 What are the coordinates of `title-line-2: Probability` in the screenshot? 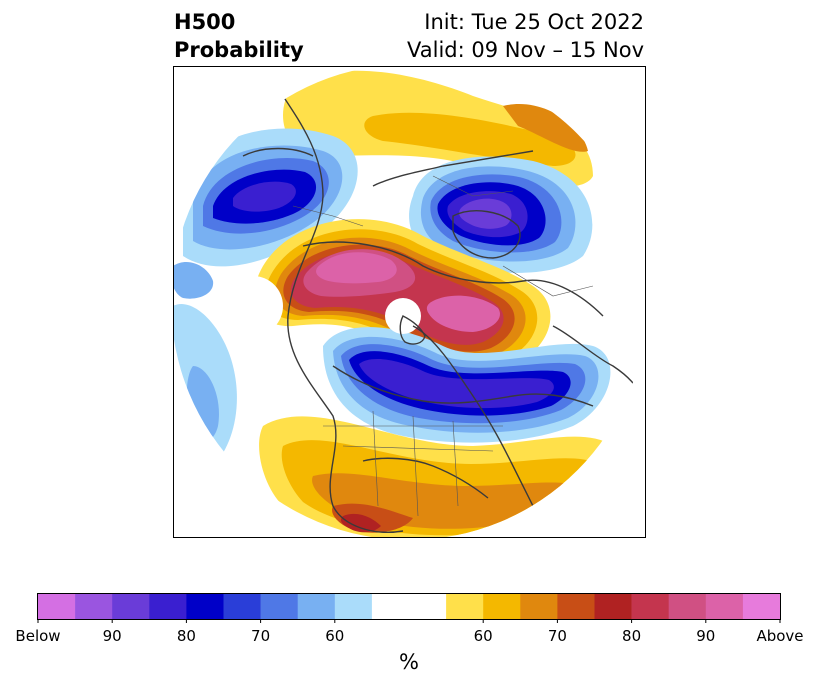 It's located at (239, 50).